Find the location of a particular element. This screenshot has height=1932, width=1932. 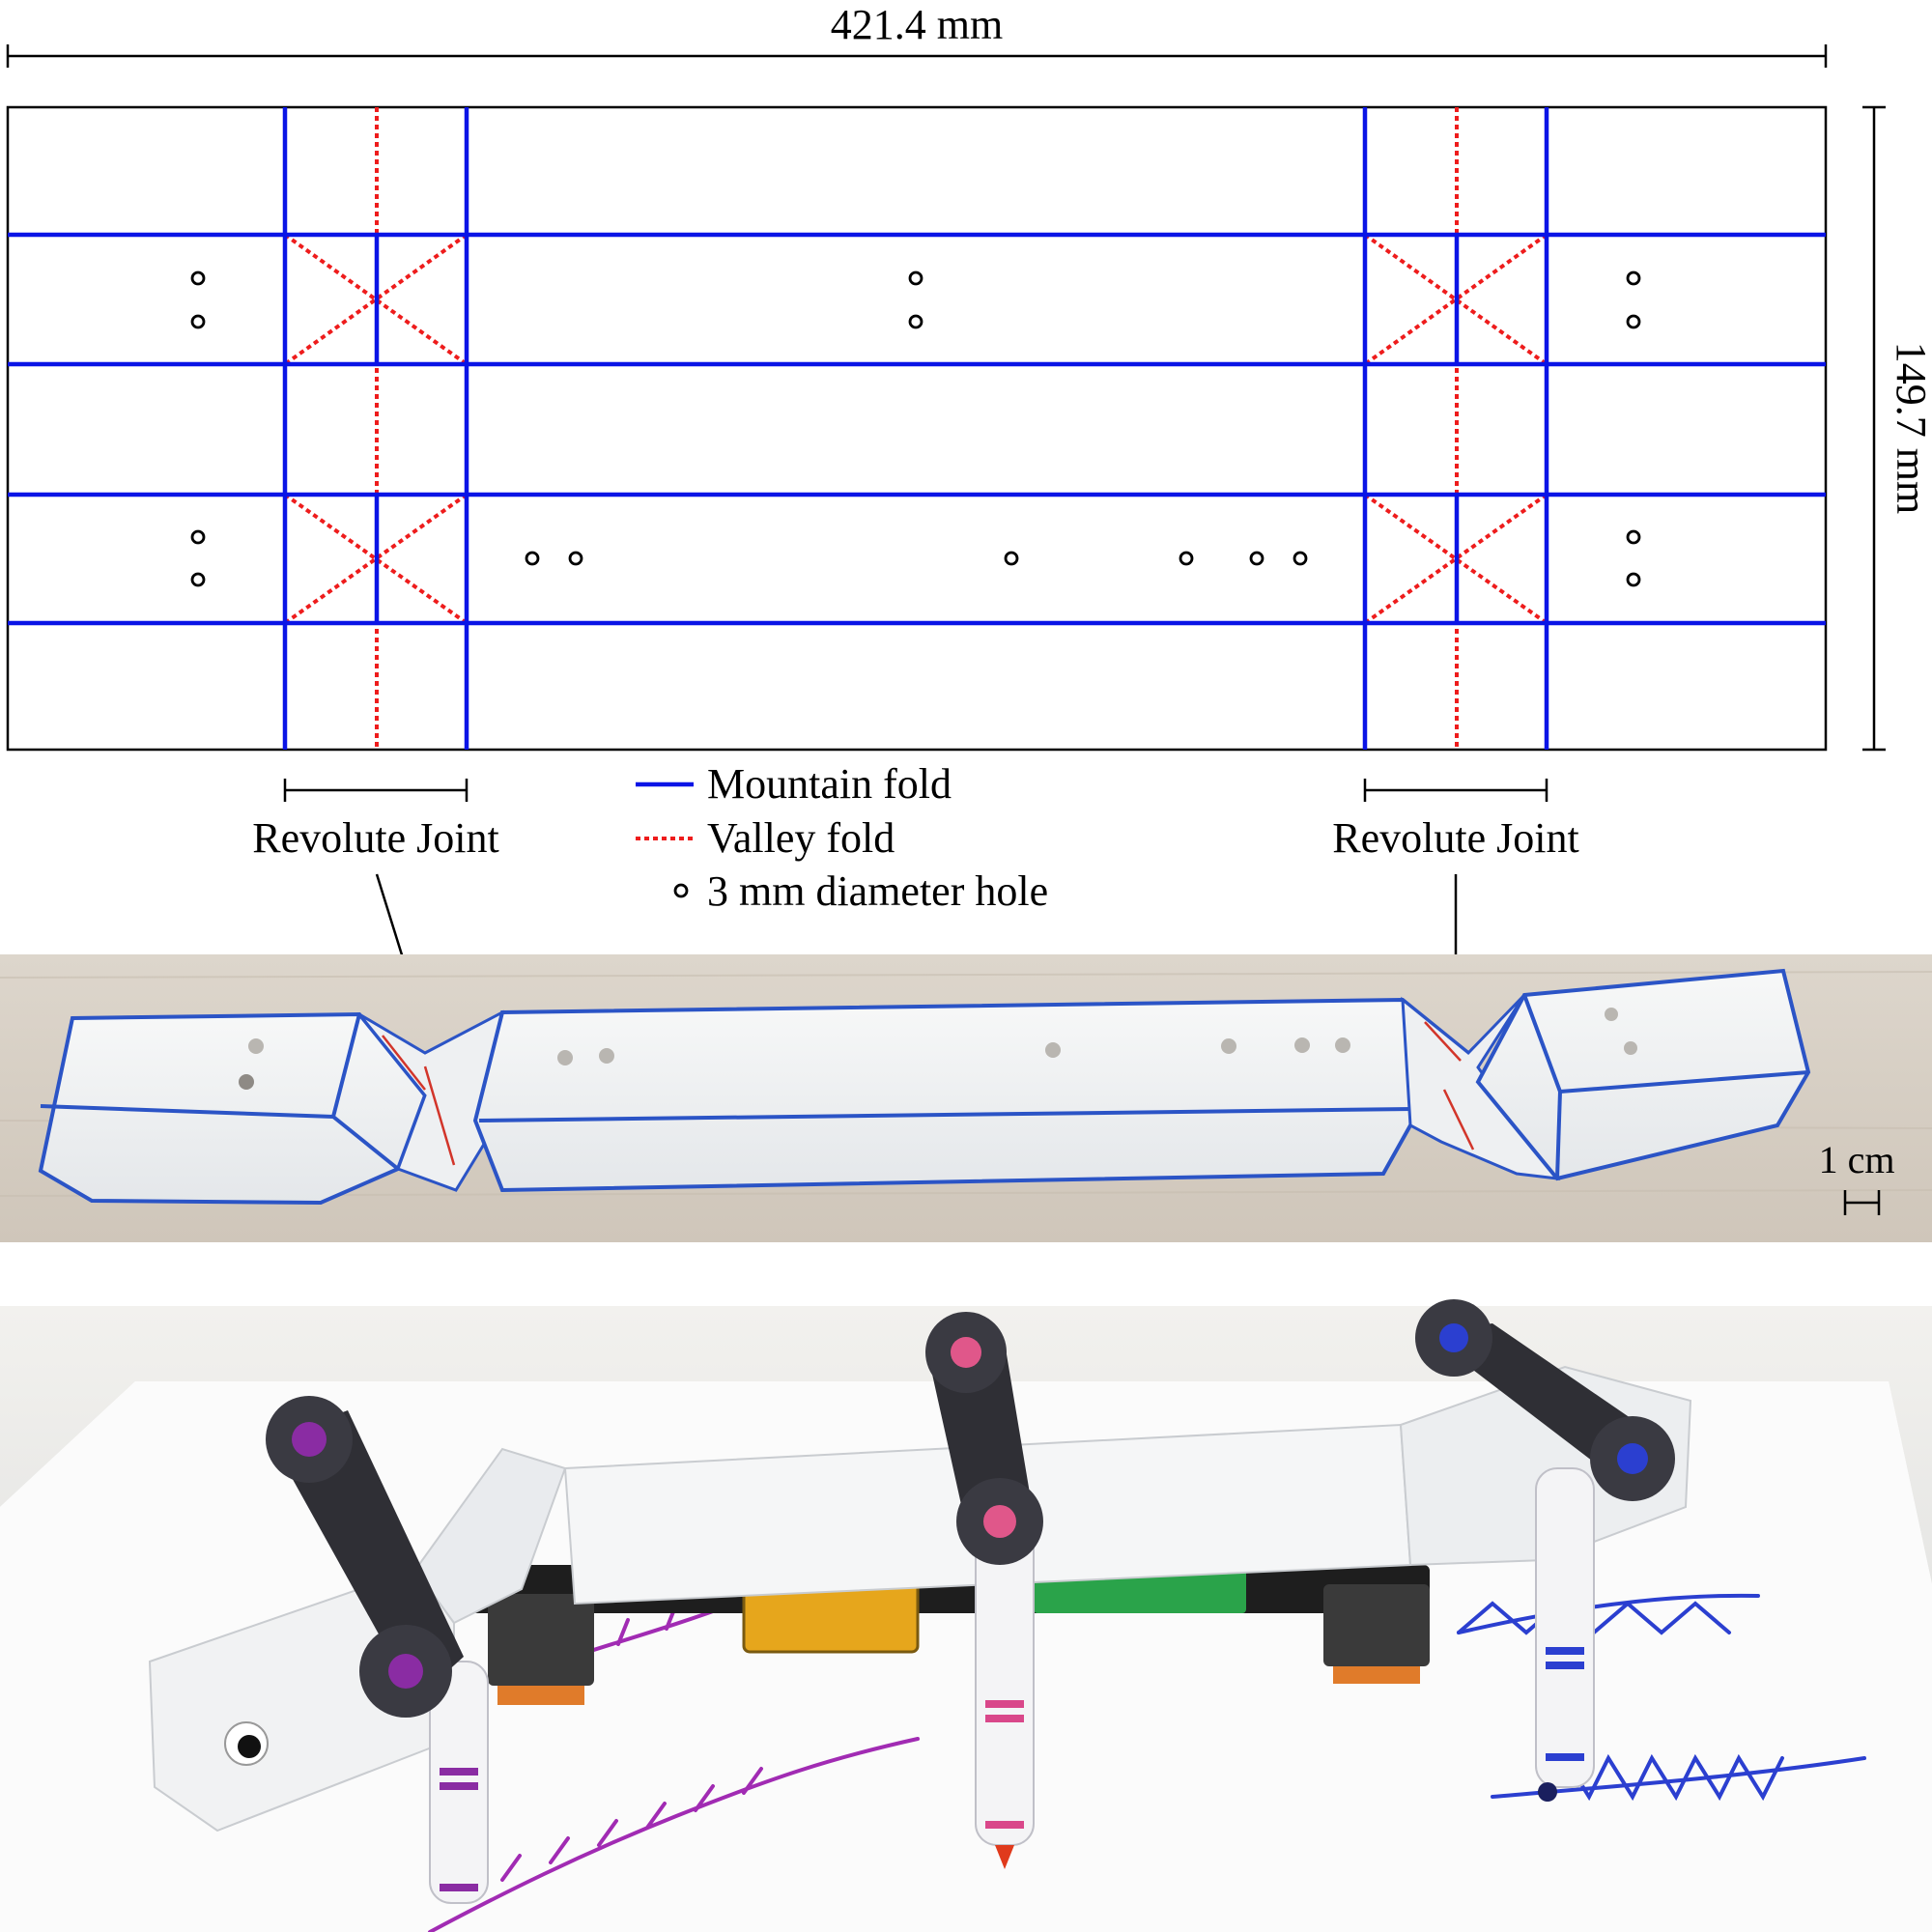

holes is located at coordinates (915, 428).